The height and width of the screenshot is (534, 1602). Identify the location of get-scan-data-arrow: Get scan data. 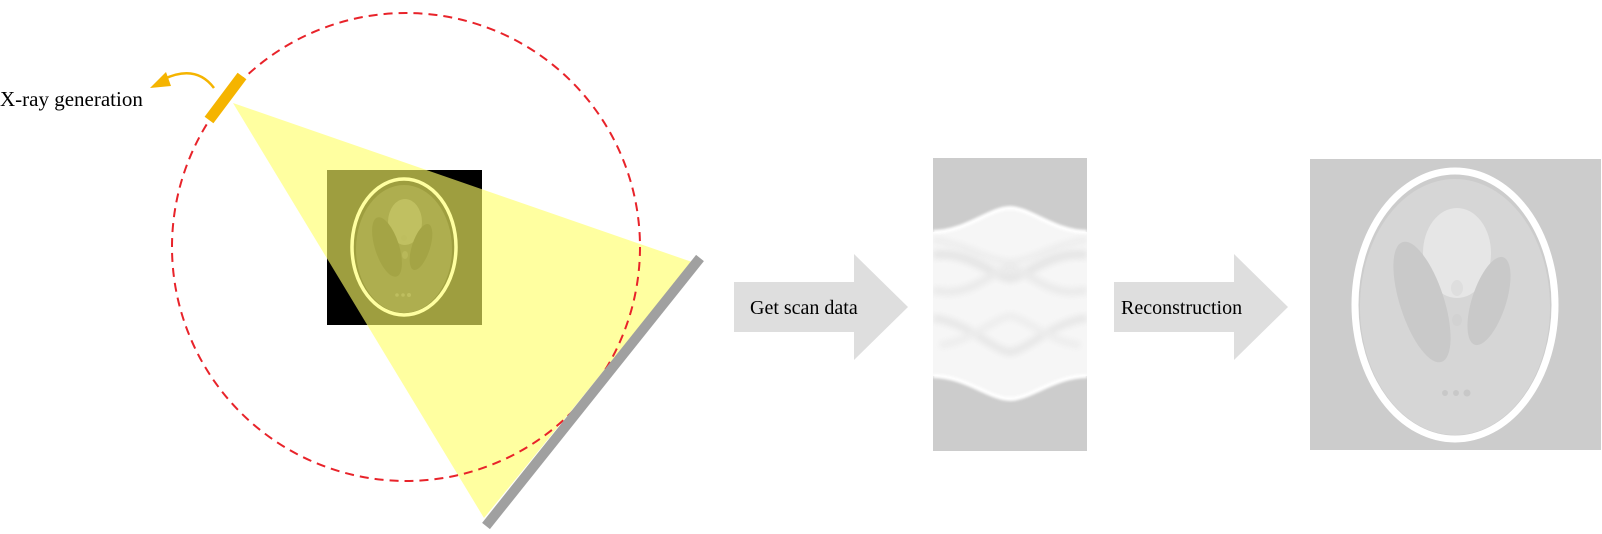
(821, 307).